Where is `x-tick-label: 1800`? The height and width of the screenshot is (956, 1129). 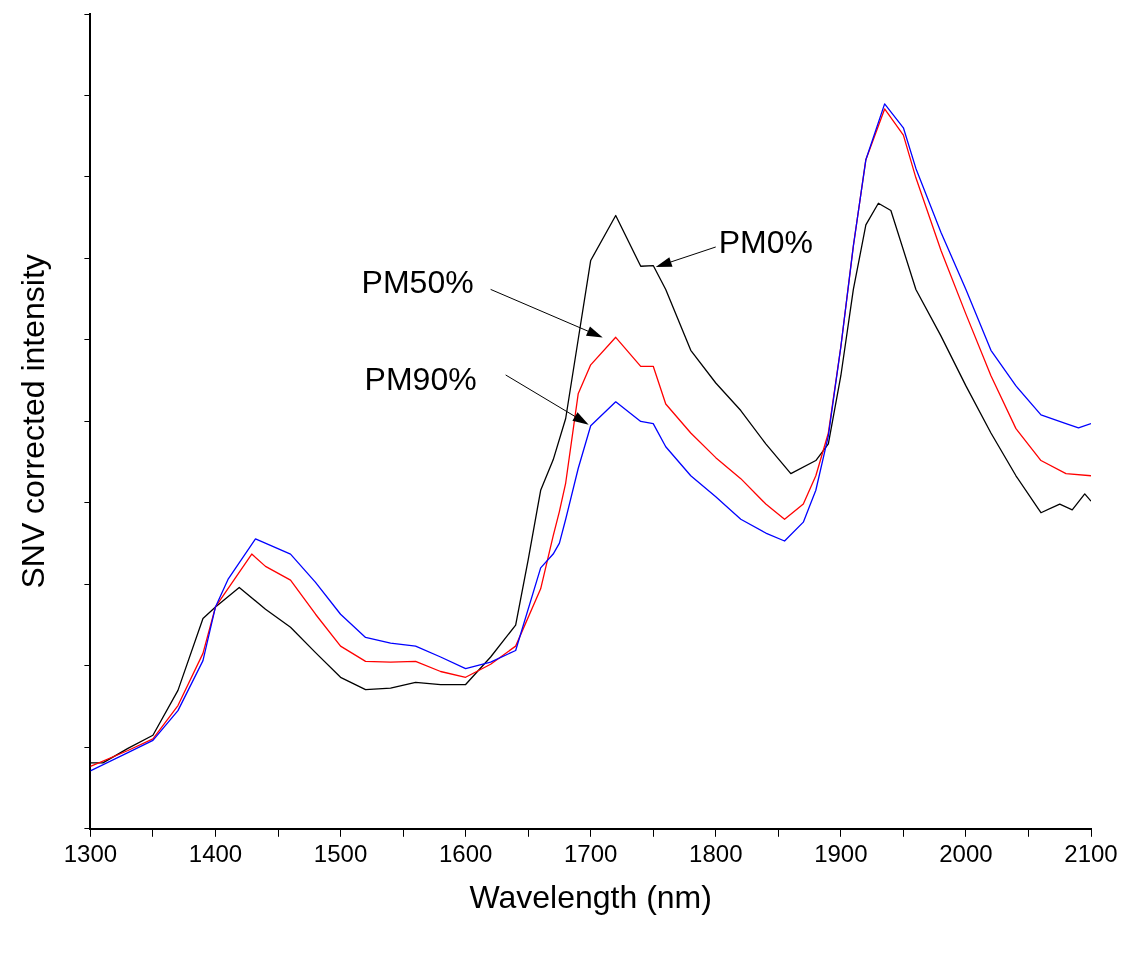
x-tick-label: 1800 is located at coordinates (716, 853).